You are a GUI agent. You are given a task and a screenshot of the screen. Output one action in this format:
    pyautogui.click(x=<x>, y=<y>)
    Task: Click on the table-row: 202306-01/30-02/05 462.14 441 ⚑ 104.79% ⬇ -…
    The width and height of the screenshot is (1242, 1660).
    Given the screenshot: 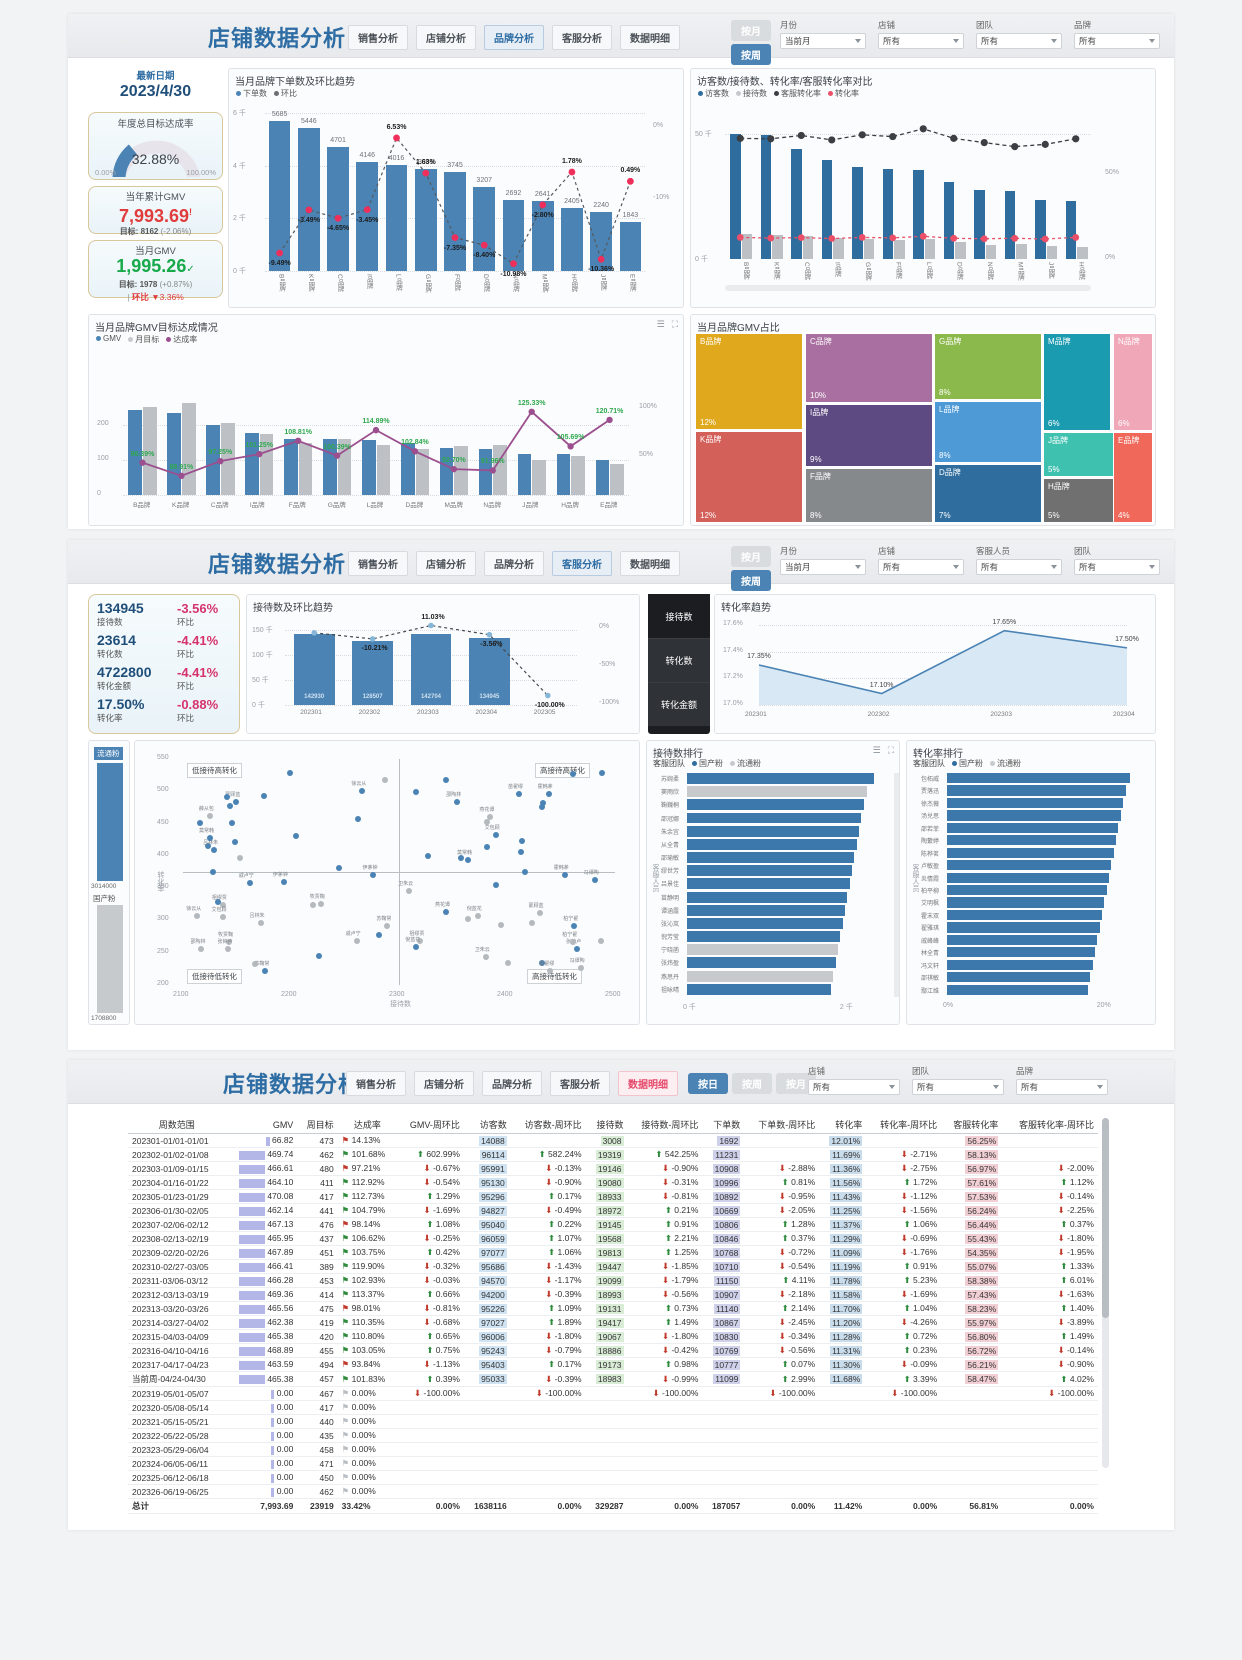 What is the action you would take?
    pyautogui.click(x=613, y=1210)
    